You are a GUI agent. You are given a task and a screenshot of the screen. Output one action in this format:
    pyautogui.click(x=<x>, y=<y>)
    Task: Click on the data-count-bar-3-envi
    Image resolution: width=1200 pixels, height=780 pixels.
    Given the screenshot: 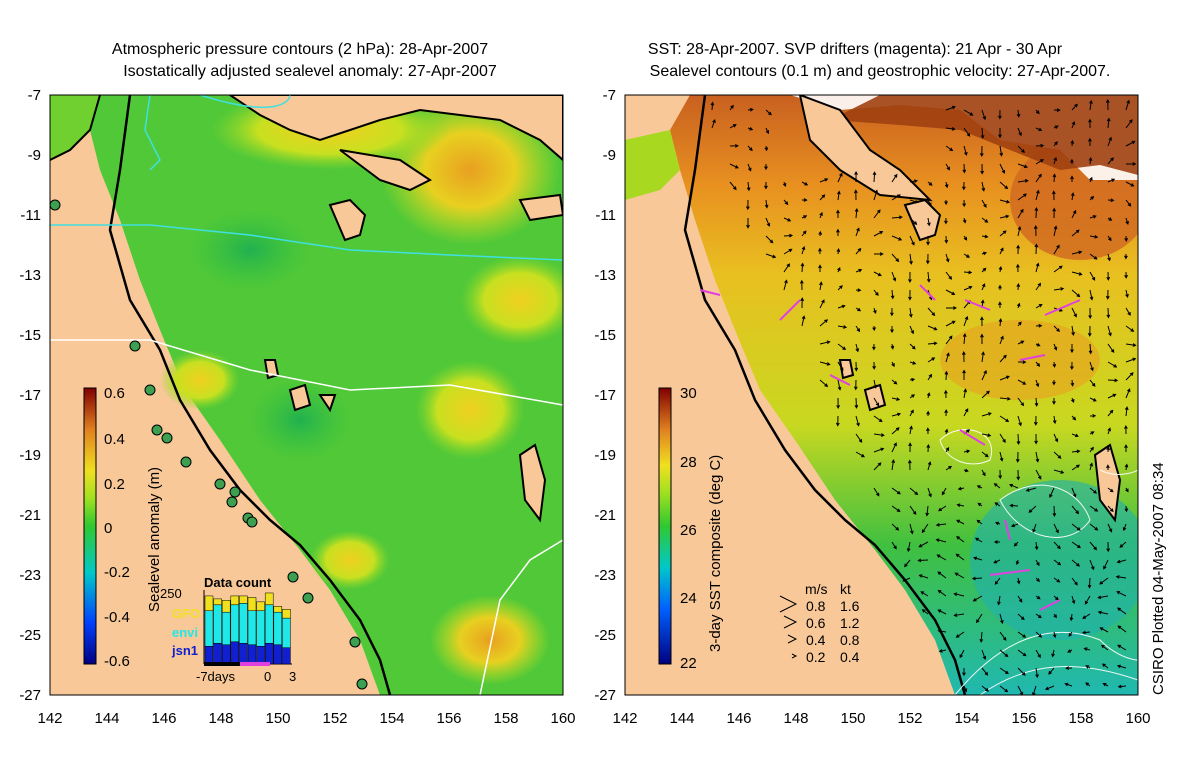 What is the action you would take?
    pyautogui.click(x=235, y=623)
    